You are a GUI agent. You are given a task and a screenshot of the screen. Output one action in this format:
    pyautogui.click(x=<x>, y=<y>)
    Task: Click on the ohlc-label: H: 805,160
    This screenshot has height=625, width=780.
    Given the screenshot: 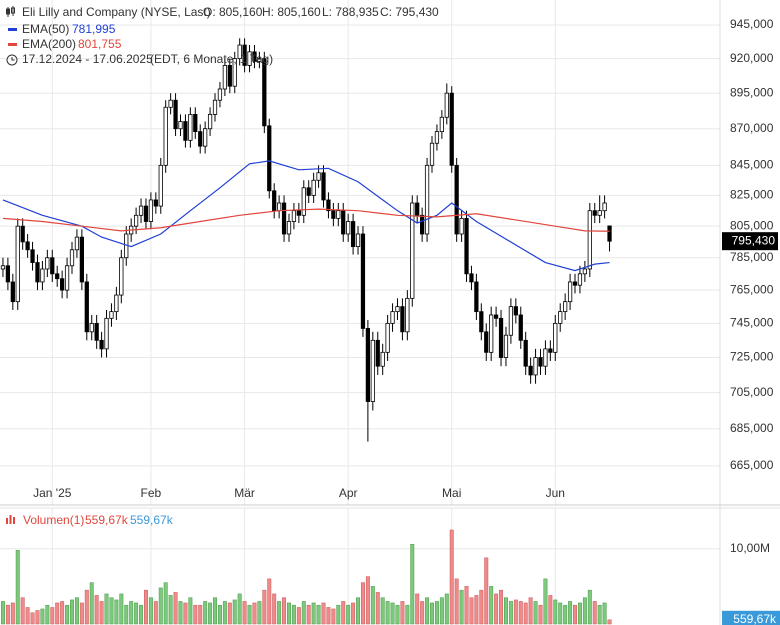 What is the action you would take?
    pyautogui.click(x=291, y=12)
    